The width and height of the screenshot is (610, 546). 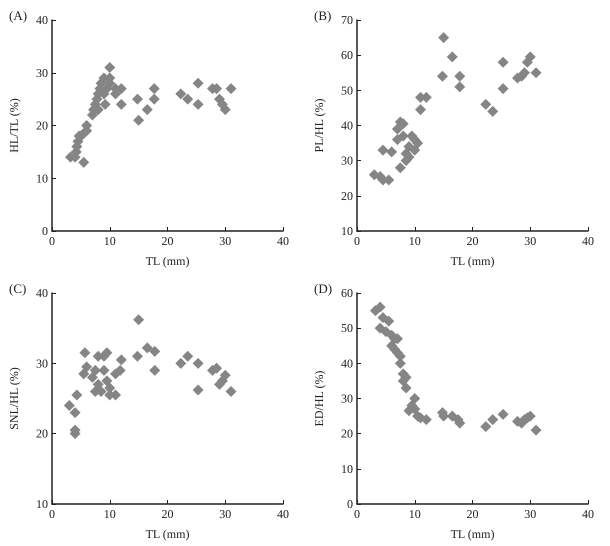 What do you see at coordinates (319, 125) in the screenshot?
I see `y-axis-title: PL/HL (%)` at bounding box center [319, 125].